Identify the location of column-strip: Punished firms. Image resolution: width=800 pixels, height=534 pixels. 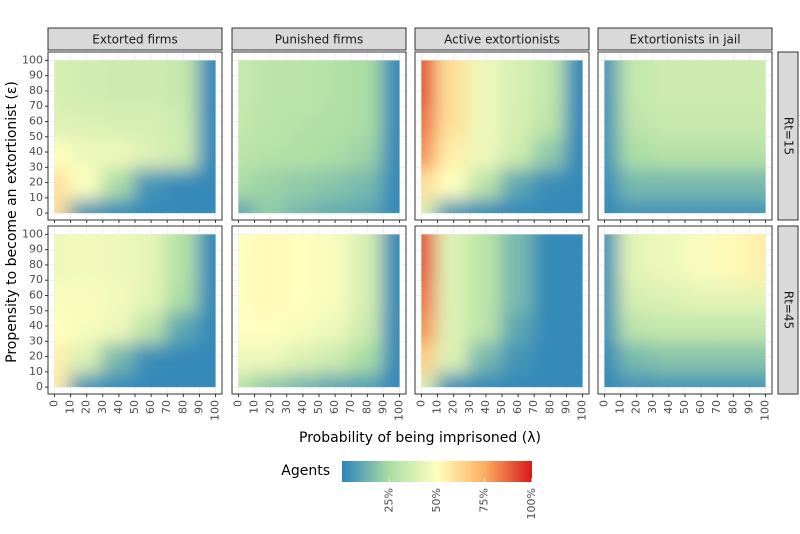
(319, 40).